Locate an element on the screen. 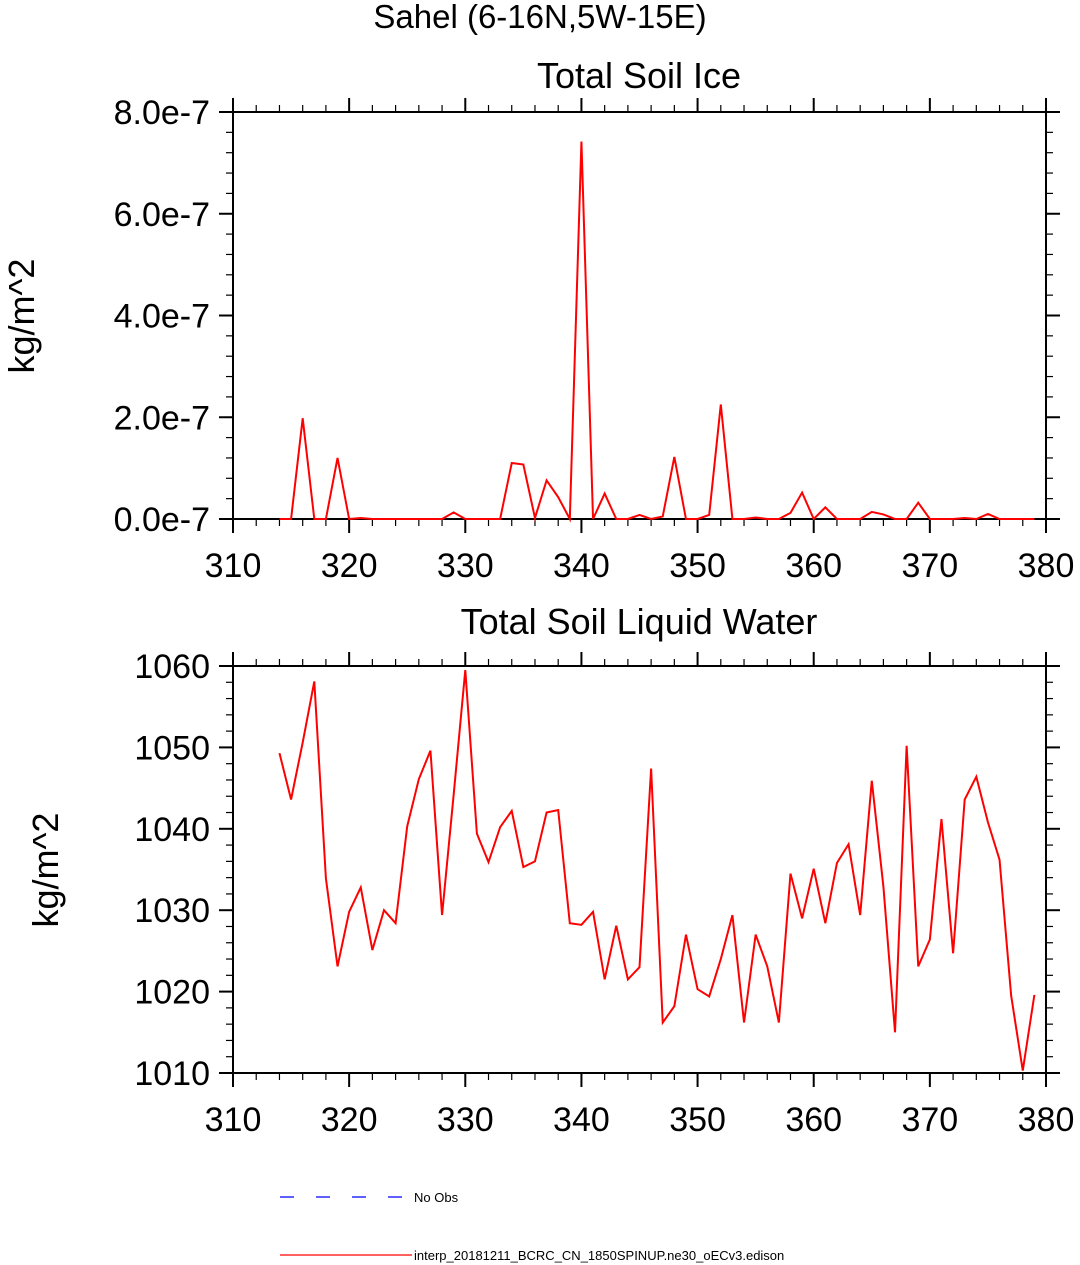 This screenshot has width=1080, height=1265. panel-title-soil-liquid-water: Total Soil Liquid Water is located at coordinates (639, 621).